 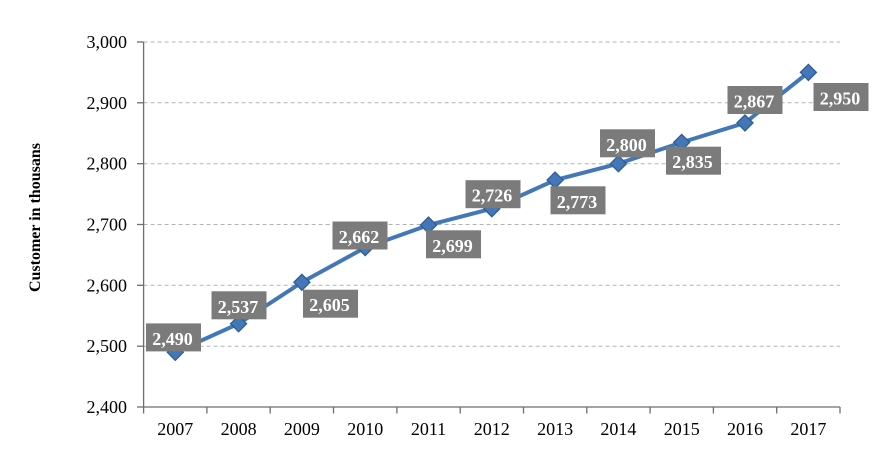 I want to click on svg-text: 2007, so click(x=175, y=429).